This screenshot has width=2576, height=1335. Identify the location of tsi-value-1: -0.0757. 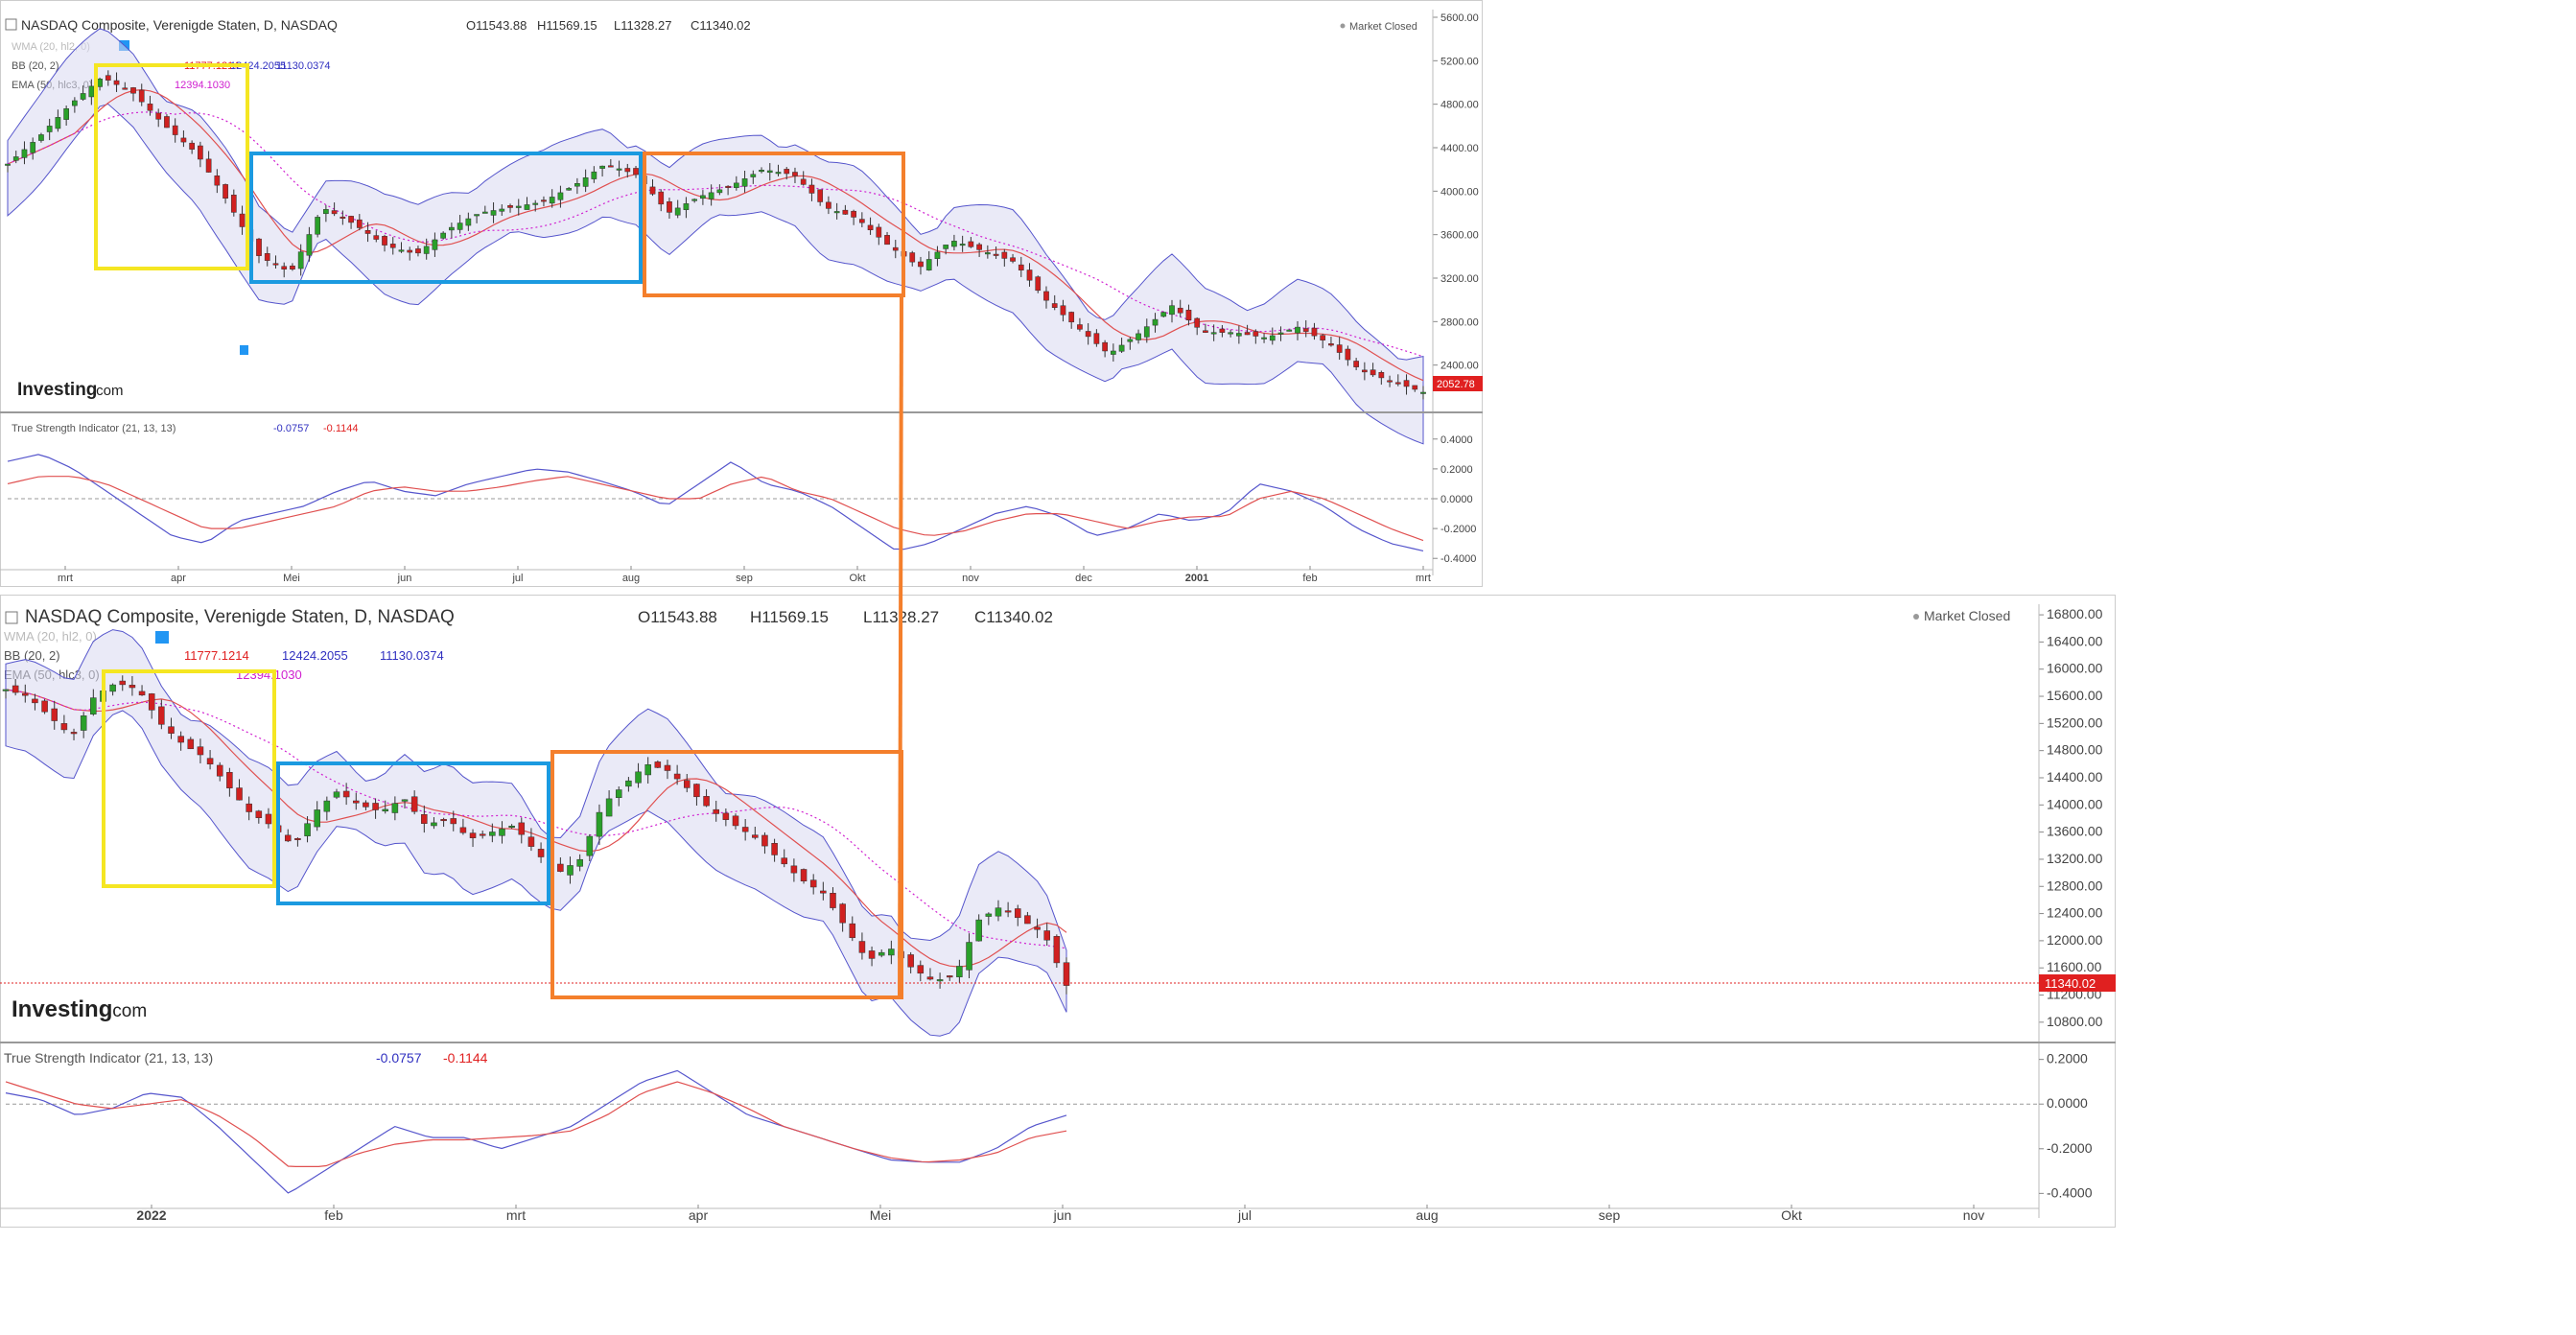
(291, 428).